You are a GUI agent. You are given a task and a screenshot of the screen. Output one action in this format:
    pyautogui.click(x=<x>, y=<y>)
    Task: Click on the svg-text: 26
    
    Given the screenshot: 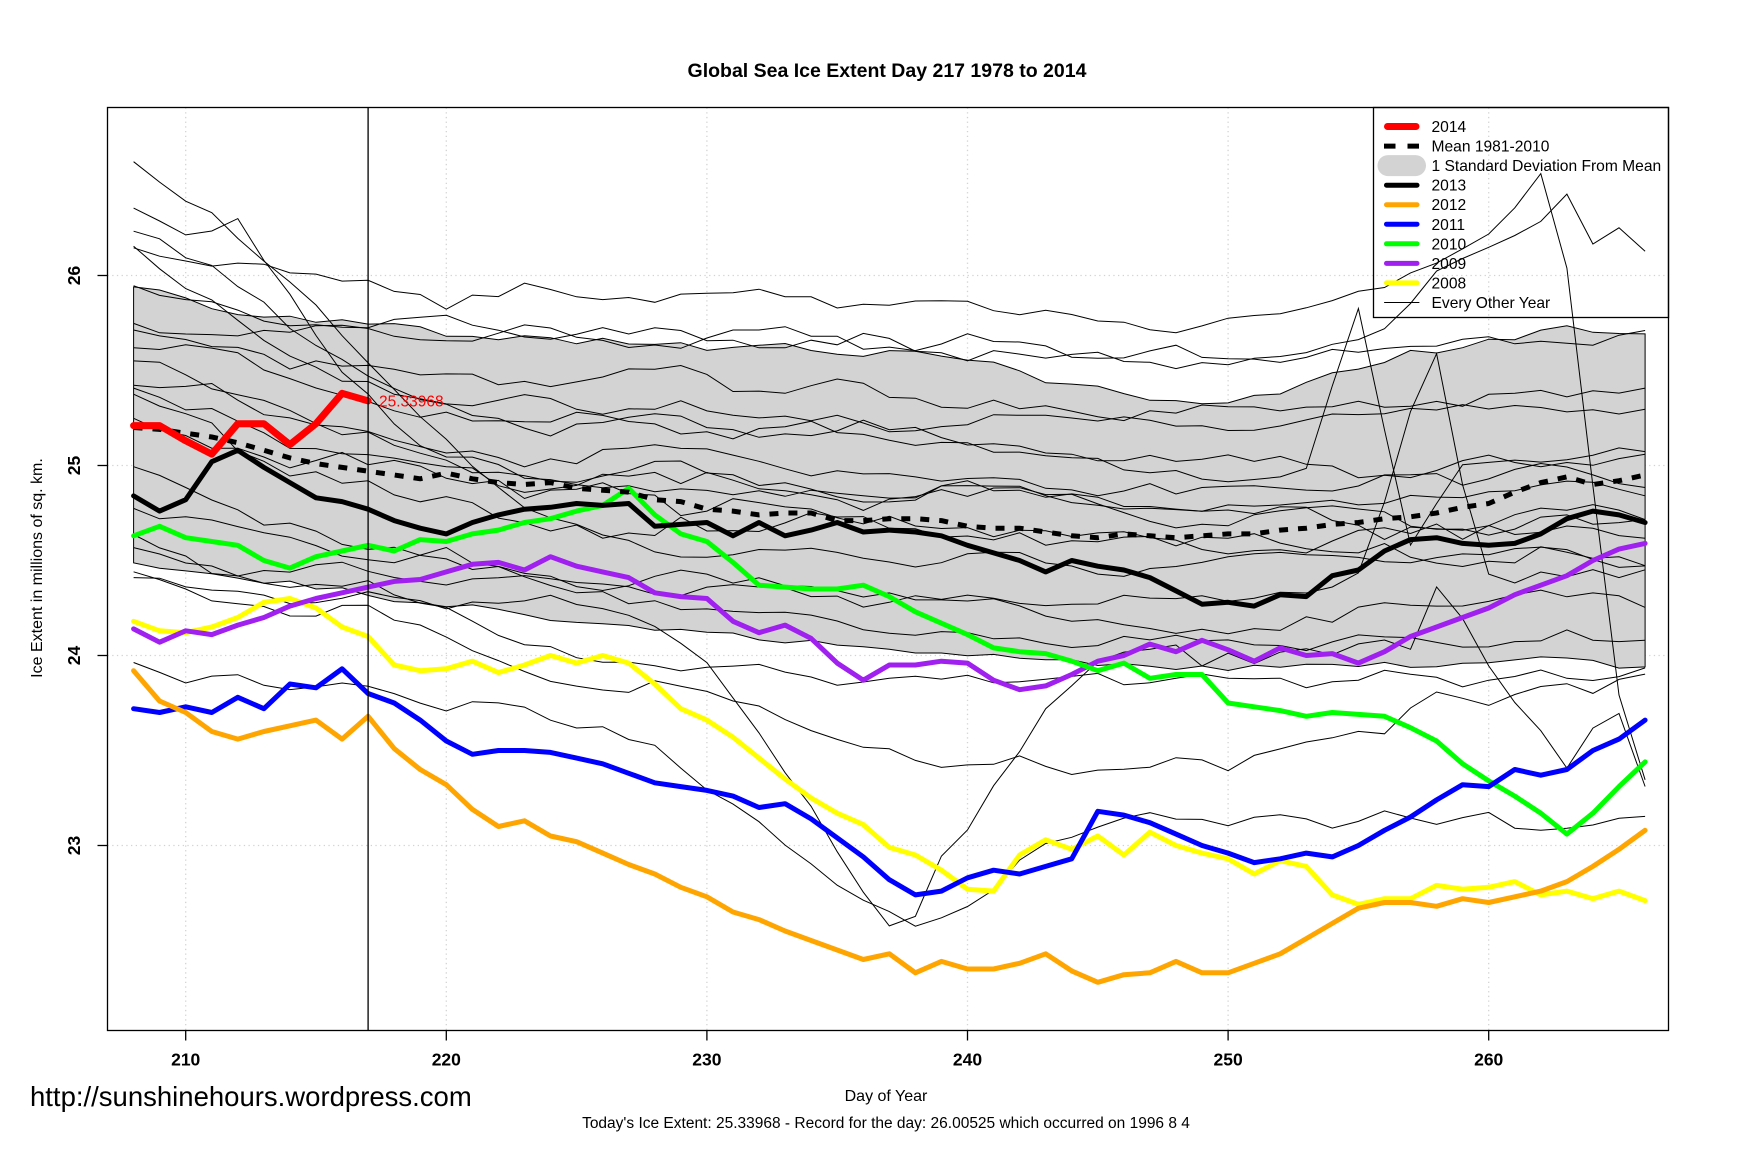 What is the action you would take?
    pyautogui.click(x=74, y=276)
    